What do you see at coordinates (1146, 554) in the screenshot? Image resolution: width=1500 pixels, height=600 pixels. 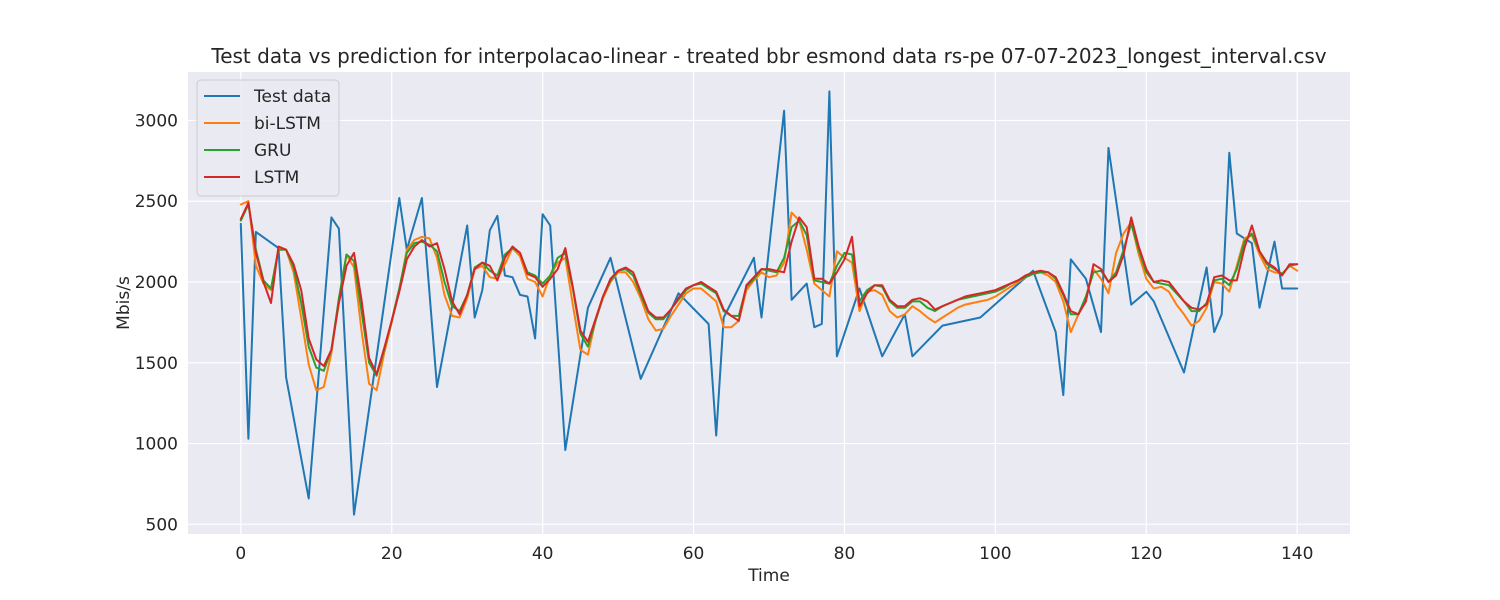 I see `x-tick-label: 120` at bounding box center [1146, 554].